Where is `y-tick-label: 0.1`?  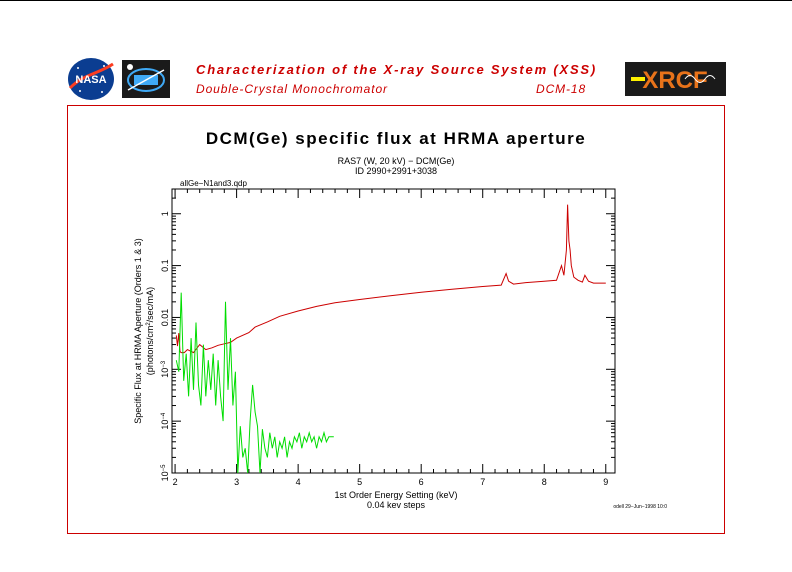
y-tick-label: 0.1 is located at coordinates (165, 265).